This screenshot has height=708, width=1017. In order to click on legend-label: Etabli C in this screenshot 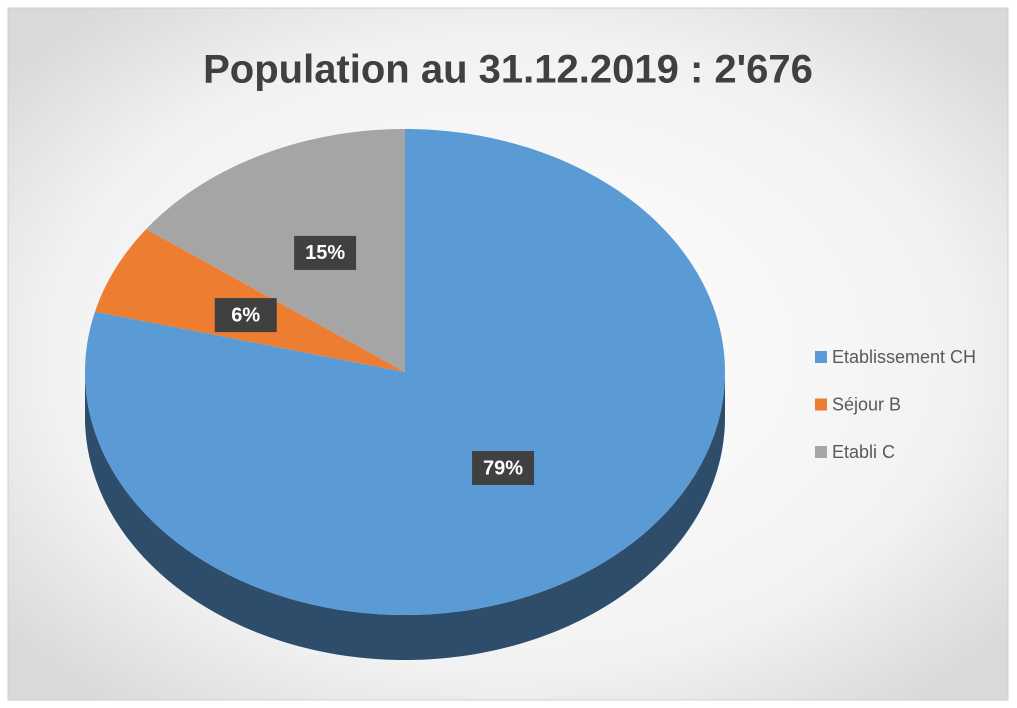, I will do `click(863, 452)`.